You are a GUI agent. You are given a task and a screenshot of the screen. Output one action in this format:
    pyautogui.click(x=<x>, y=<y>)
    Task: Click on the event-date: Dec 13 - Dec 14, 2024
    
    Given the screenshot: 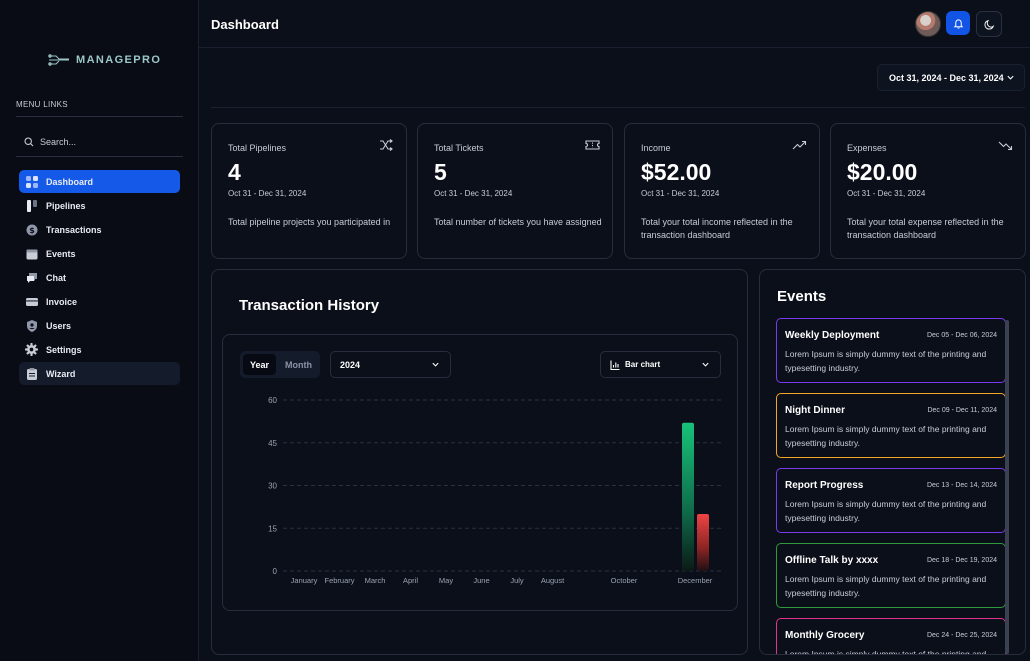 What is the action you would take?
    pyautogui.click(x=961, y=485)
    